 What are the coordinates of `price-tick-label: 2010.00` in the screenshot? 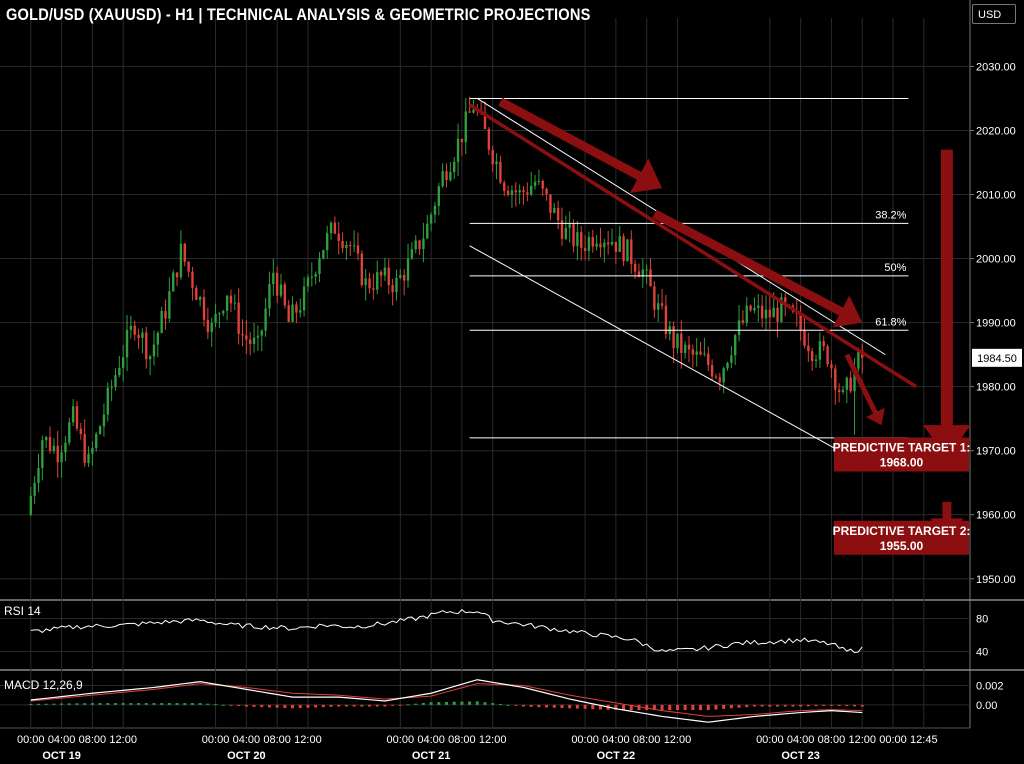 It's located at (996, 196).